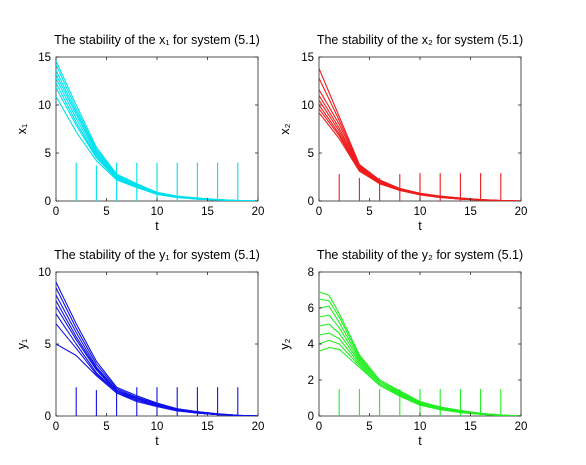 The width and height of the screenshot is (586, 465). I want to click on y-axis-label: y₁, so click(22, 344).